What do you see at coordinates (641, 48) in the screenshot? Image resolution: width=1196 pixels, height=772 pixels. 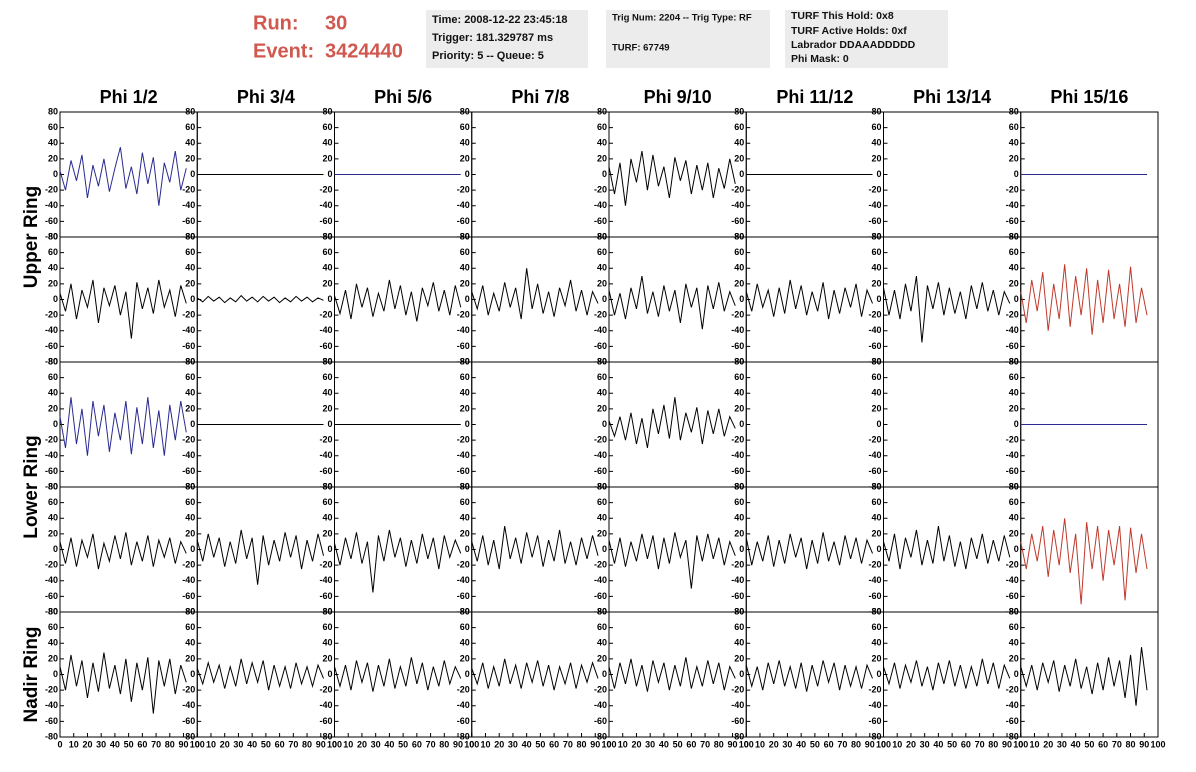 I see `info-line: TURF: 67749` at bounding box center [641, 48].